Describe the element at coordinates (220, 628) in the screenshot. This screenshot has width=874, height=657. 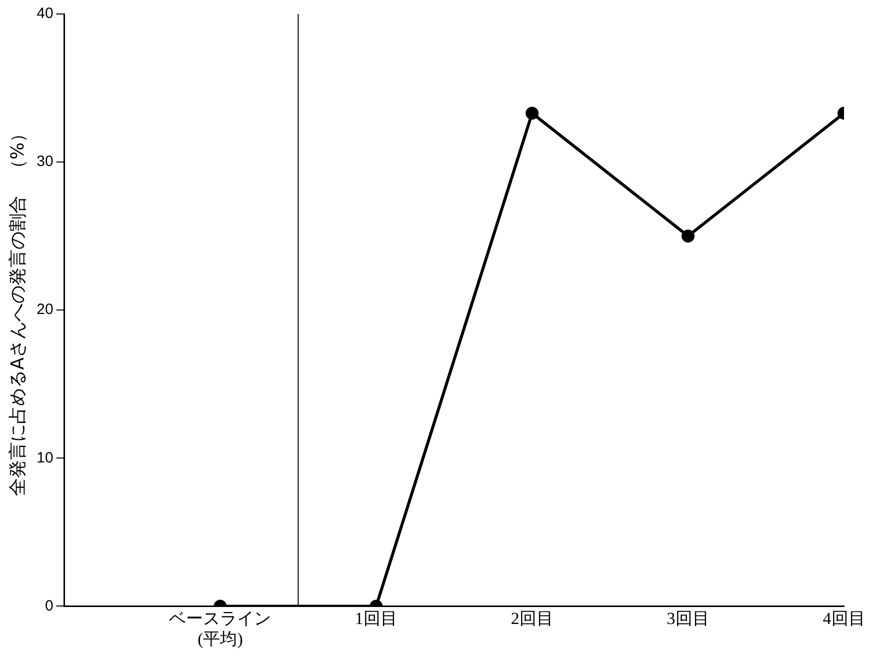
I see `x-tick-label: ベースライン (平均)` at that location.